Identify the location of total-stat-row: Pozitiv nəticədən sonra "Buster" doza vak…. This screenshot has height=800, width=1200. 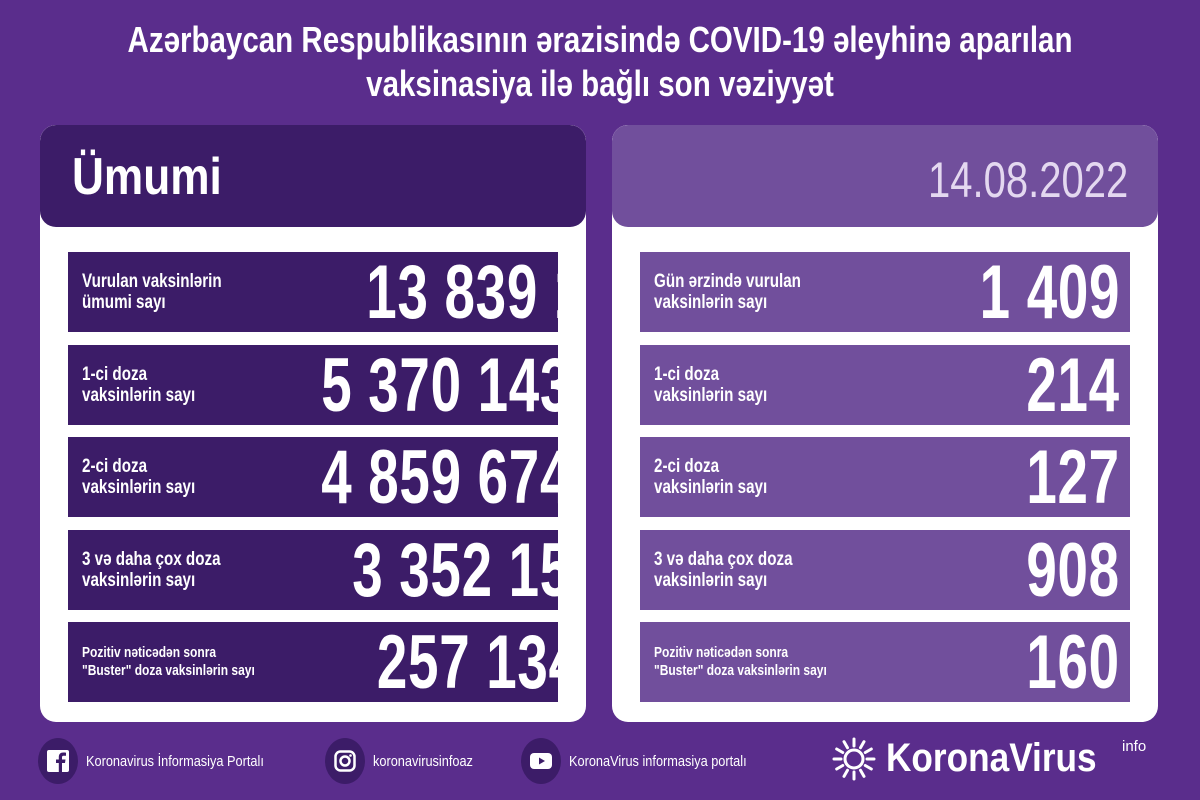
(323, 662).